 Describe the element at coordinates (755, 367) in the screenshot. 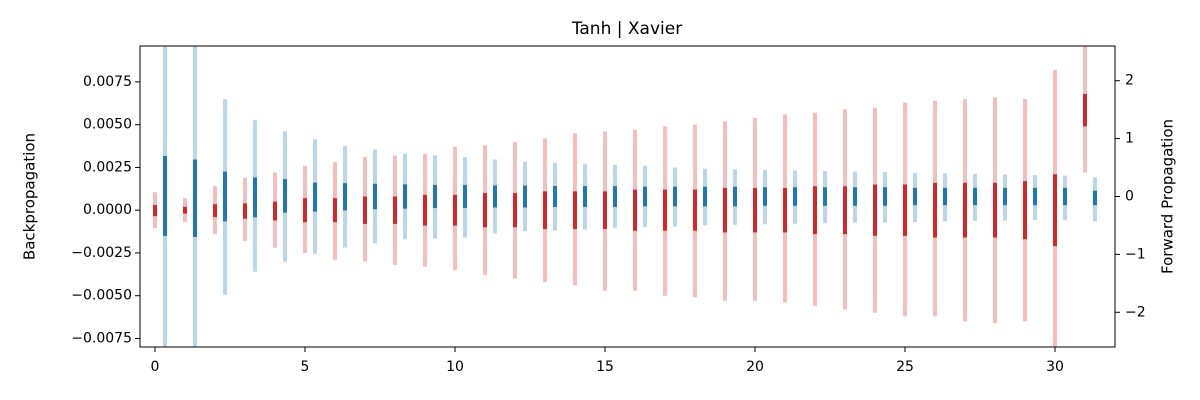

I see `x-tick-label: 20` at that location.